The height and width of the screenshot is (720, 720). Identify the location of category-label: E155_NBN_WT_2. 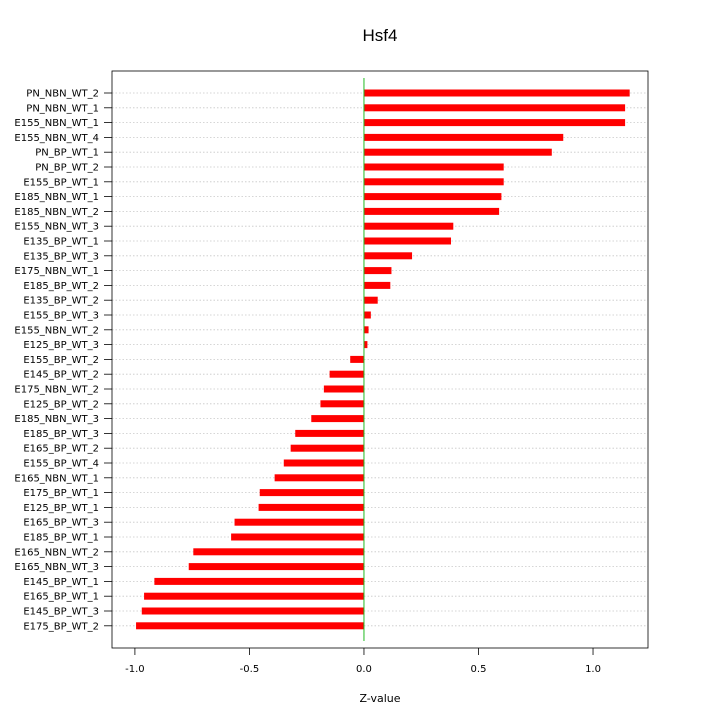
(56, 330).